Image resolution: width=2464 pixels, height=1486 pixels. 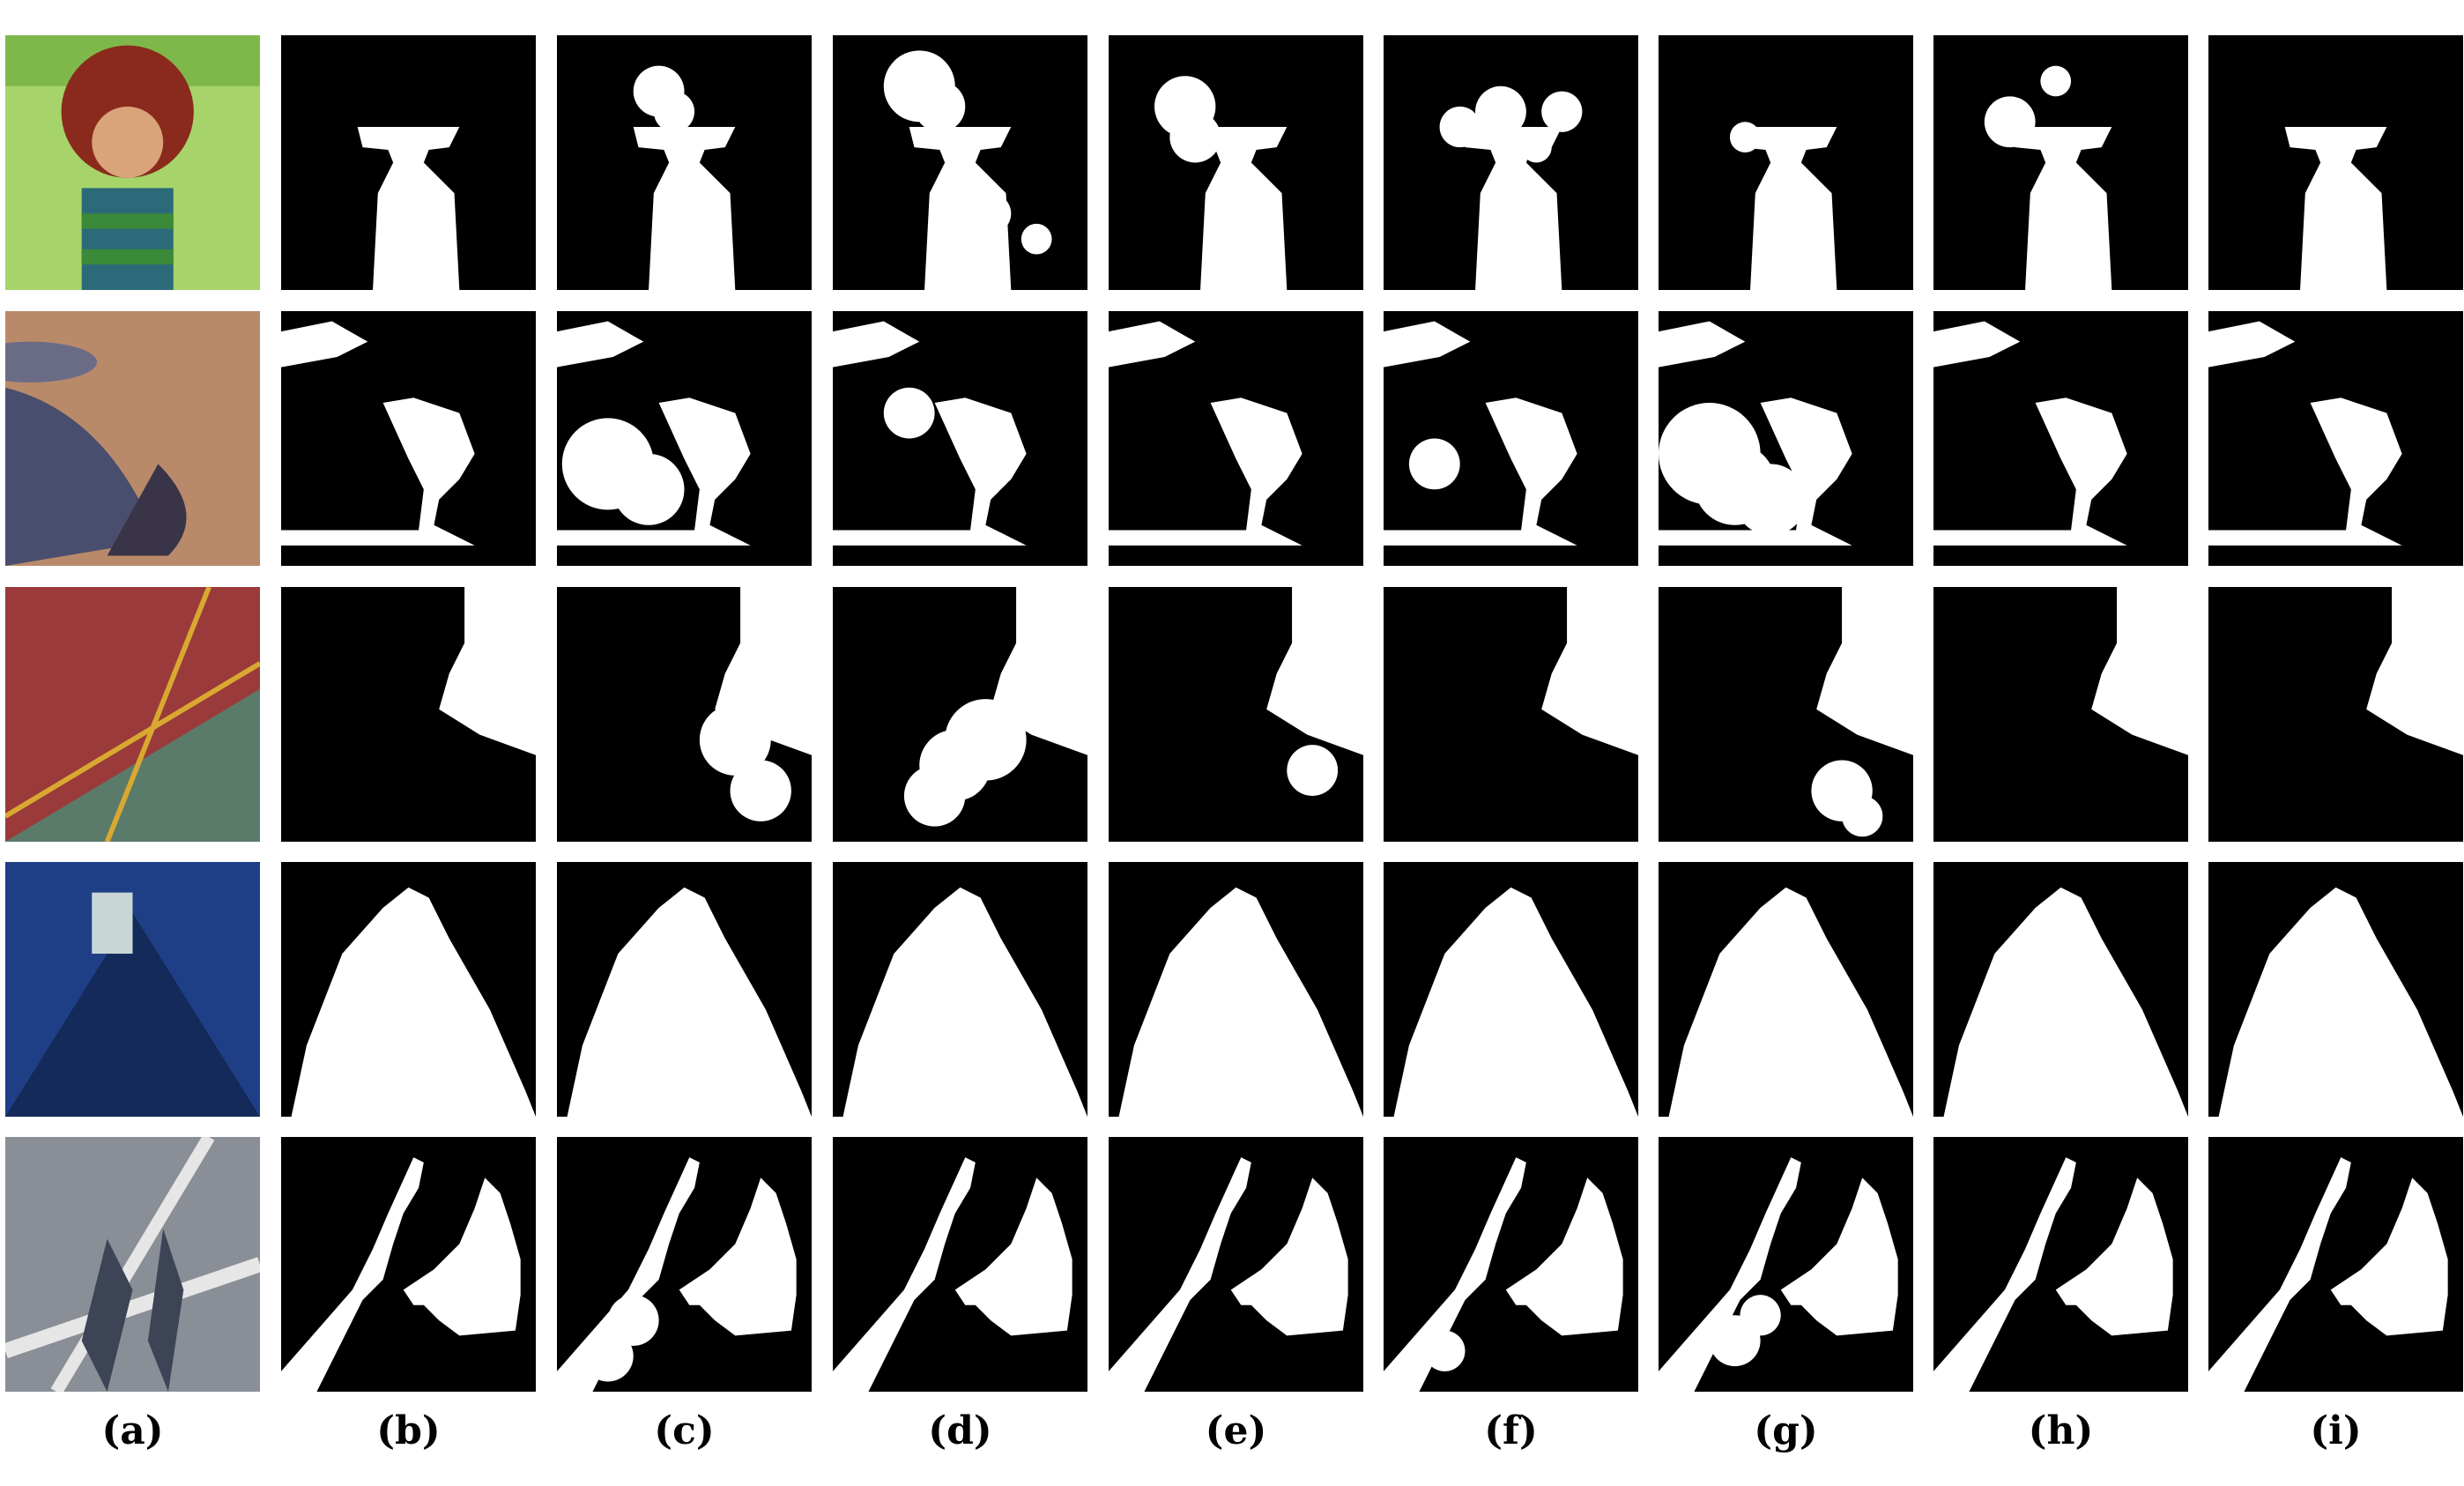 What do you see at coordinates (684, 1431) in the screenshot?
I see `column-label: (c)` at bounding box center [684, 1431].